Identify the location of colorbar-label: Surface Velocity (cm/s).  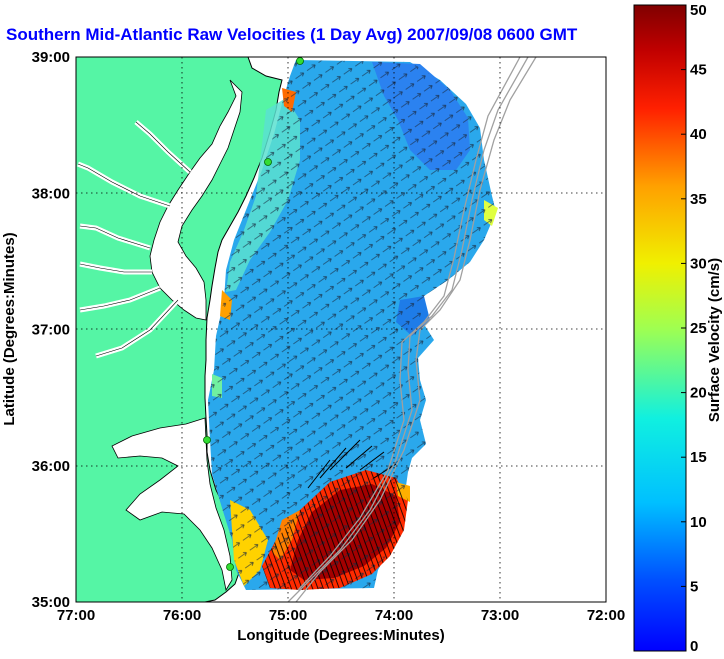
(714, 340).